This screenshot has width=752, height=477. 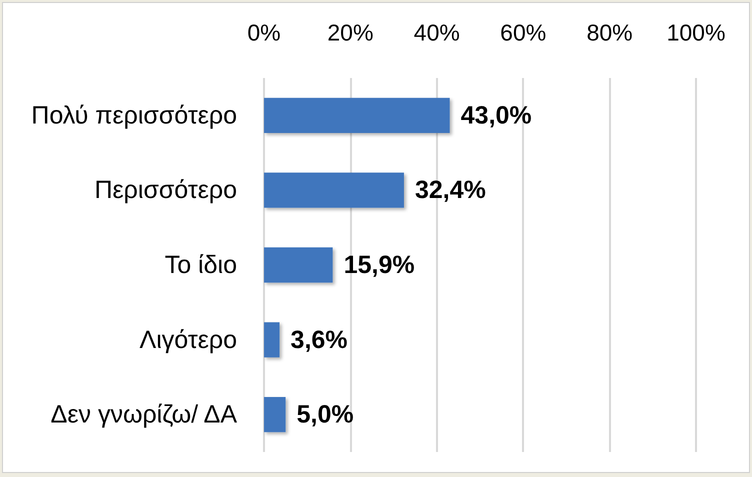 What do you see at coordinates (696, 33) in the screenshot?
I see `x-tick-label: 100%` at bounding box center [696, 33].